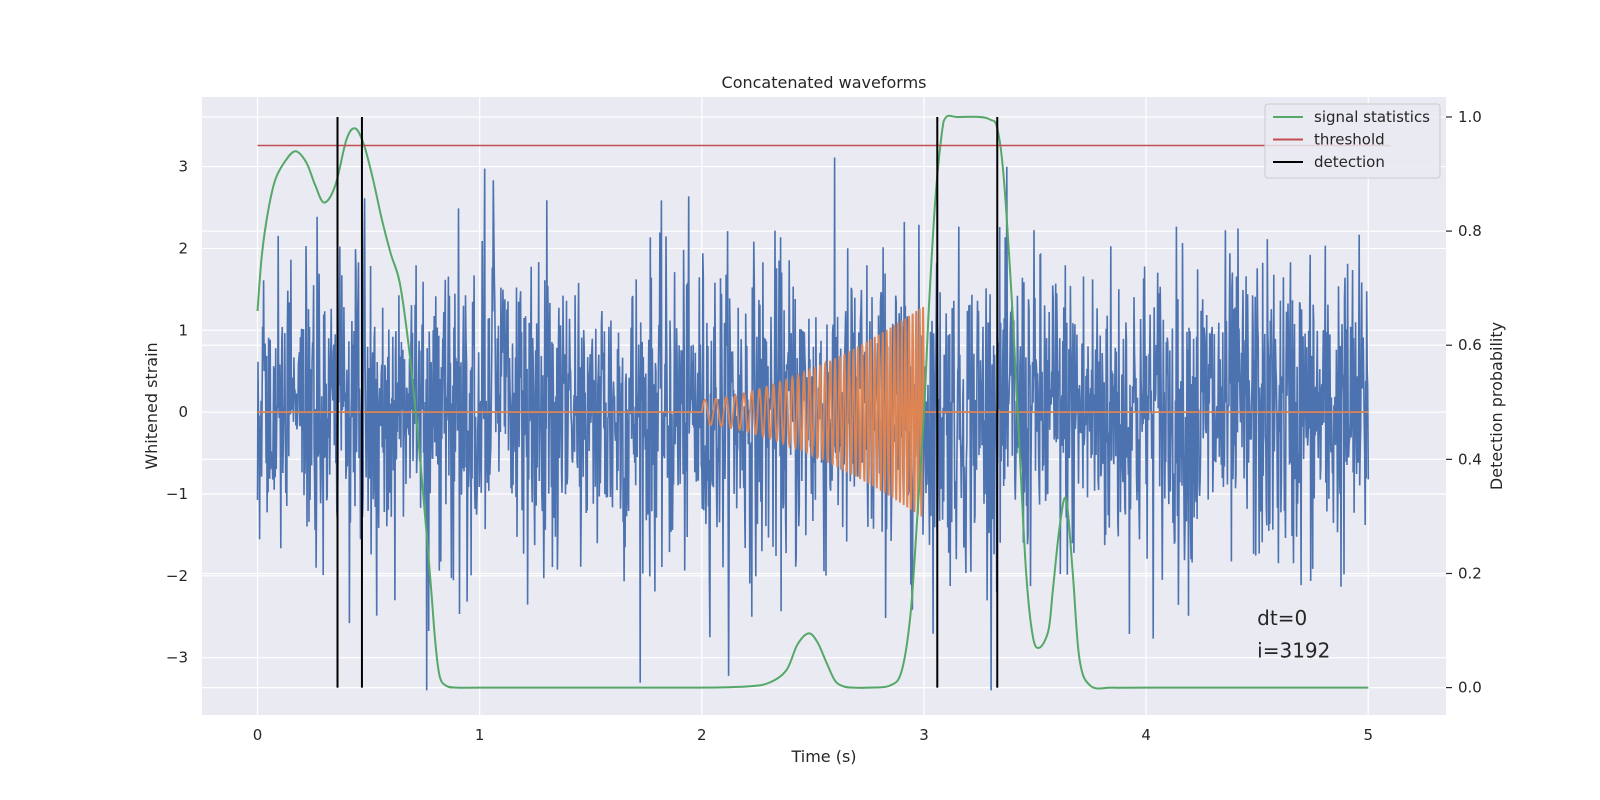 This screenshot has width=1600, height=800. I want to click on y-tick-label: −1, so click(177, 494).